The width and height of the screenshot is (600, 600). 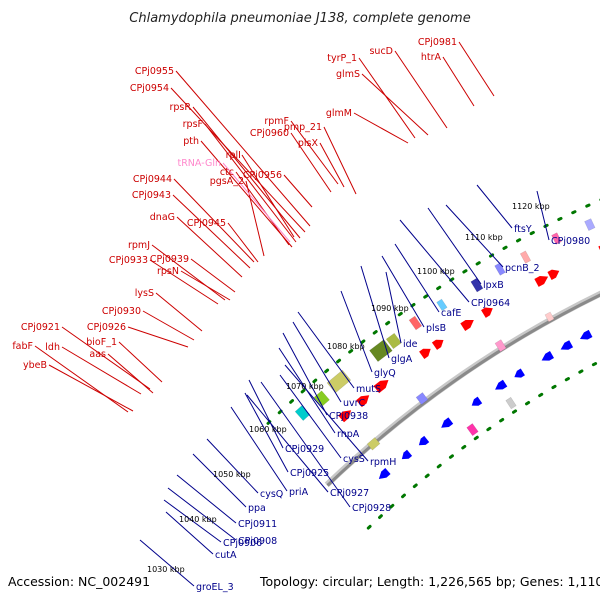 I want to click on backbone-line, so click(x=463, y=390).